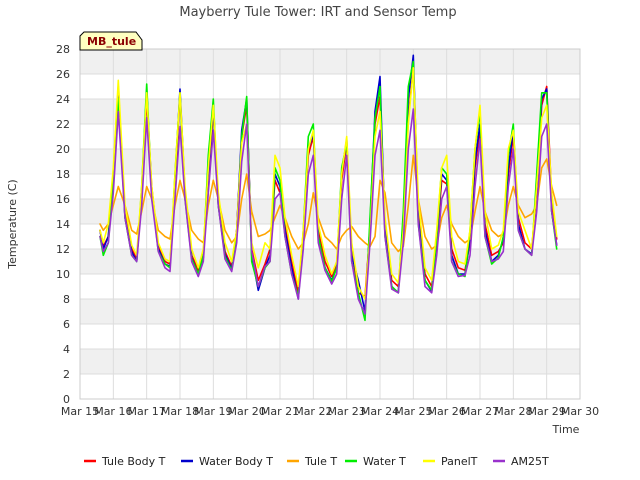 This screenshot has width=640, height=480. What do you see at coordinates (530, 461) in the screenshot?
I see `legend-label-am25t: AM25T` at bounding box center [530, 461].